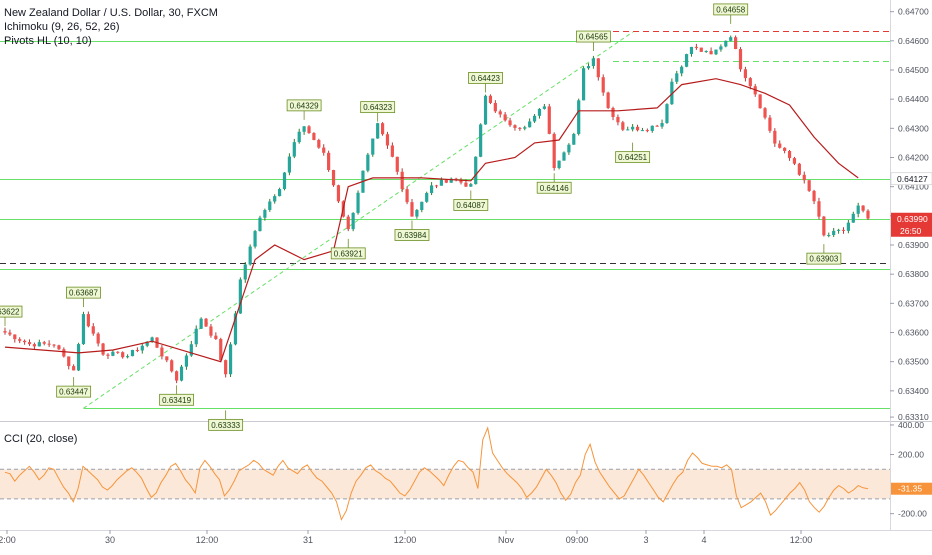 The height and width of the screenshot is (555, 932). I want to click on pivot-text: 0.64251, so click(632, 157).